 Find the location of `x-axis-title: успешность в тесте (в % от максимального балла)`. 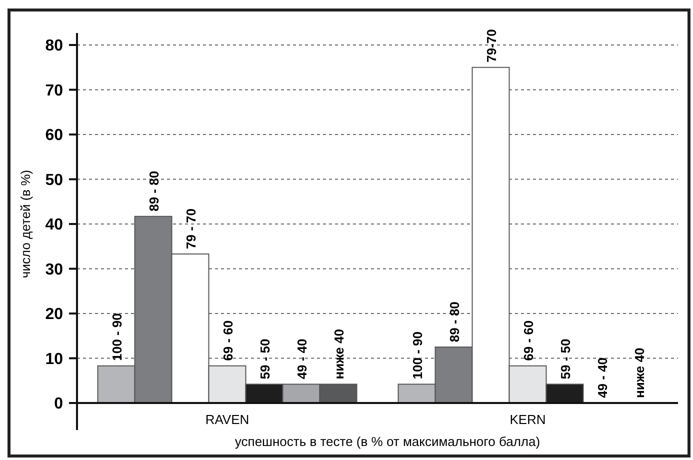

x-axis-title: успешность в тесте (в % от максимального балла) is located at coordinates (387, 441).